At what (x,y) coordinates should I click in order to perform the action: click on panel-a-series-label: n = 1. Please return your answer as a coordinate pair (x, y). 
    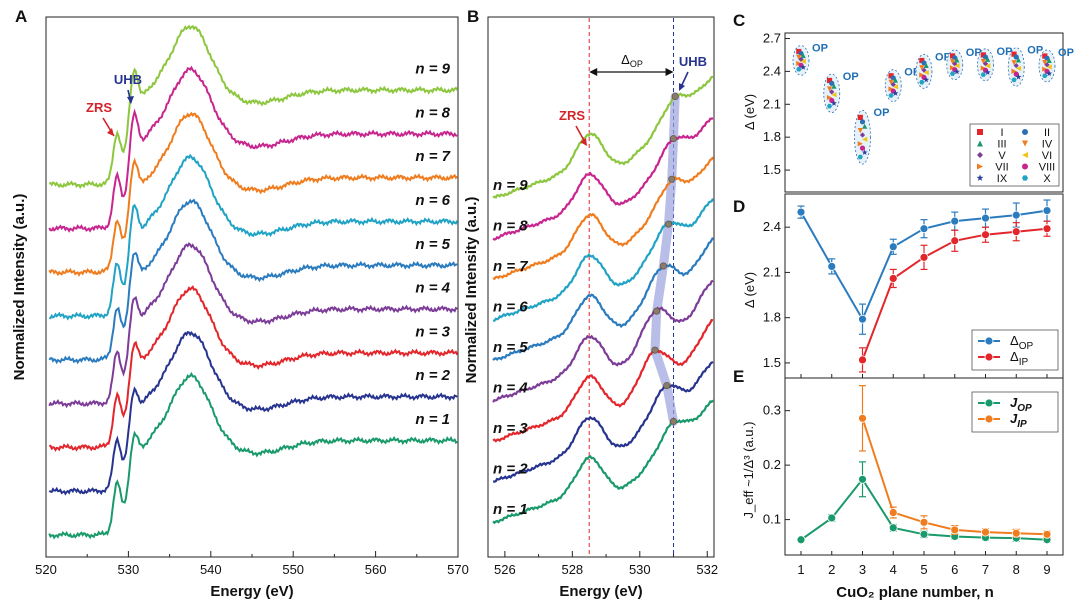
    Looking at the image, I should click on (432, 419).